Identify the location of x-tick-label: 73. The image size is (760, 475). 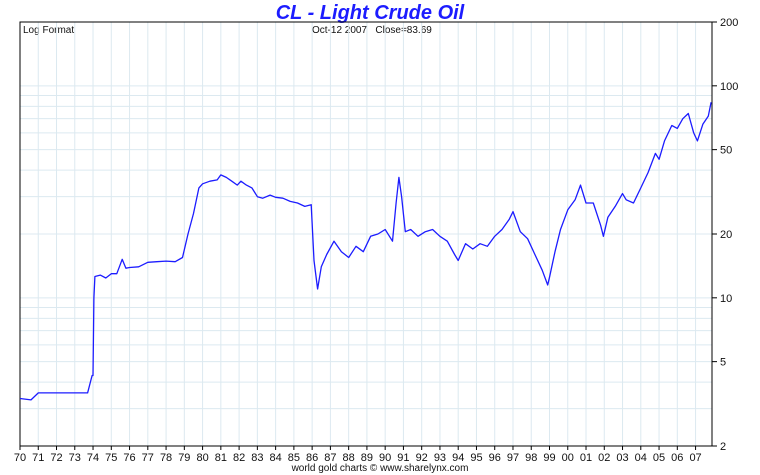
(75, 458).